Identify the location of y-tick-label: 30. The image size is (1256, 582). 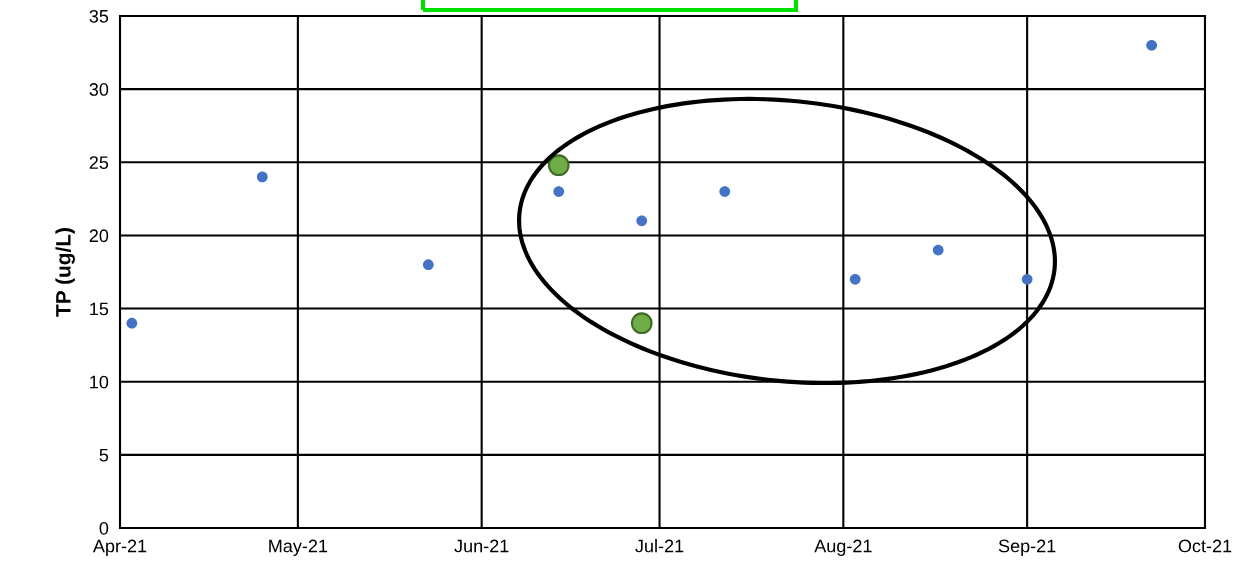
(99, 89).